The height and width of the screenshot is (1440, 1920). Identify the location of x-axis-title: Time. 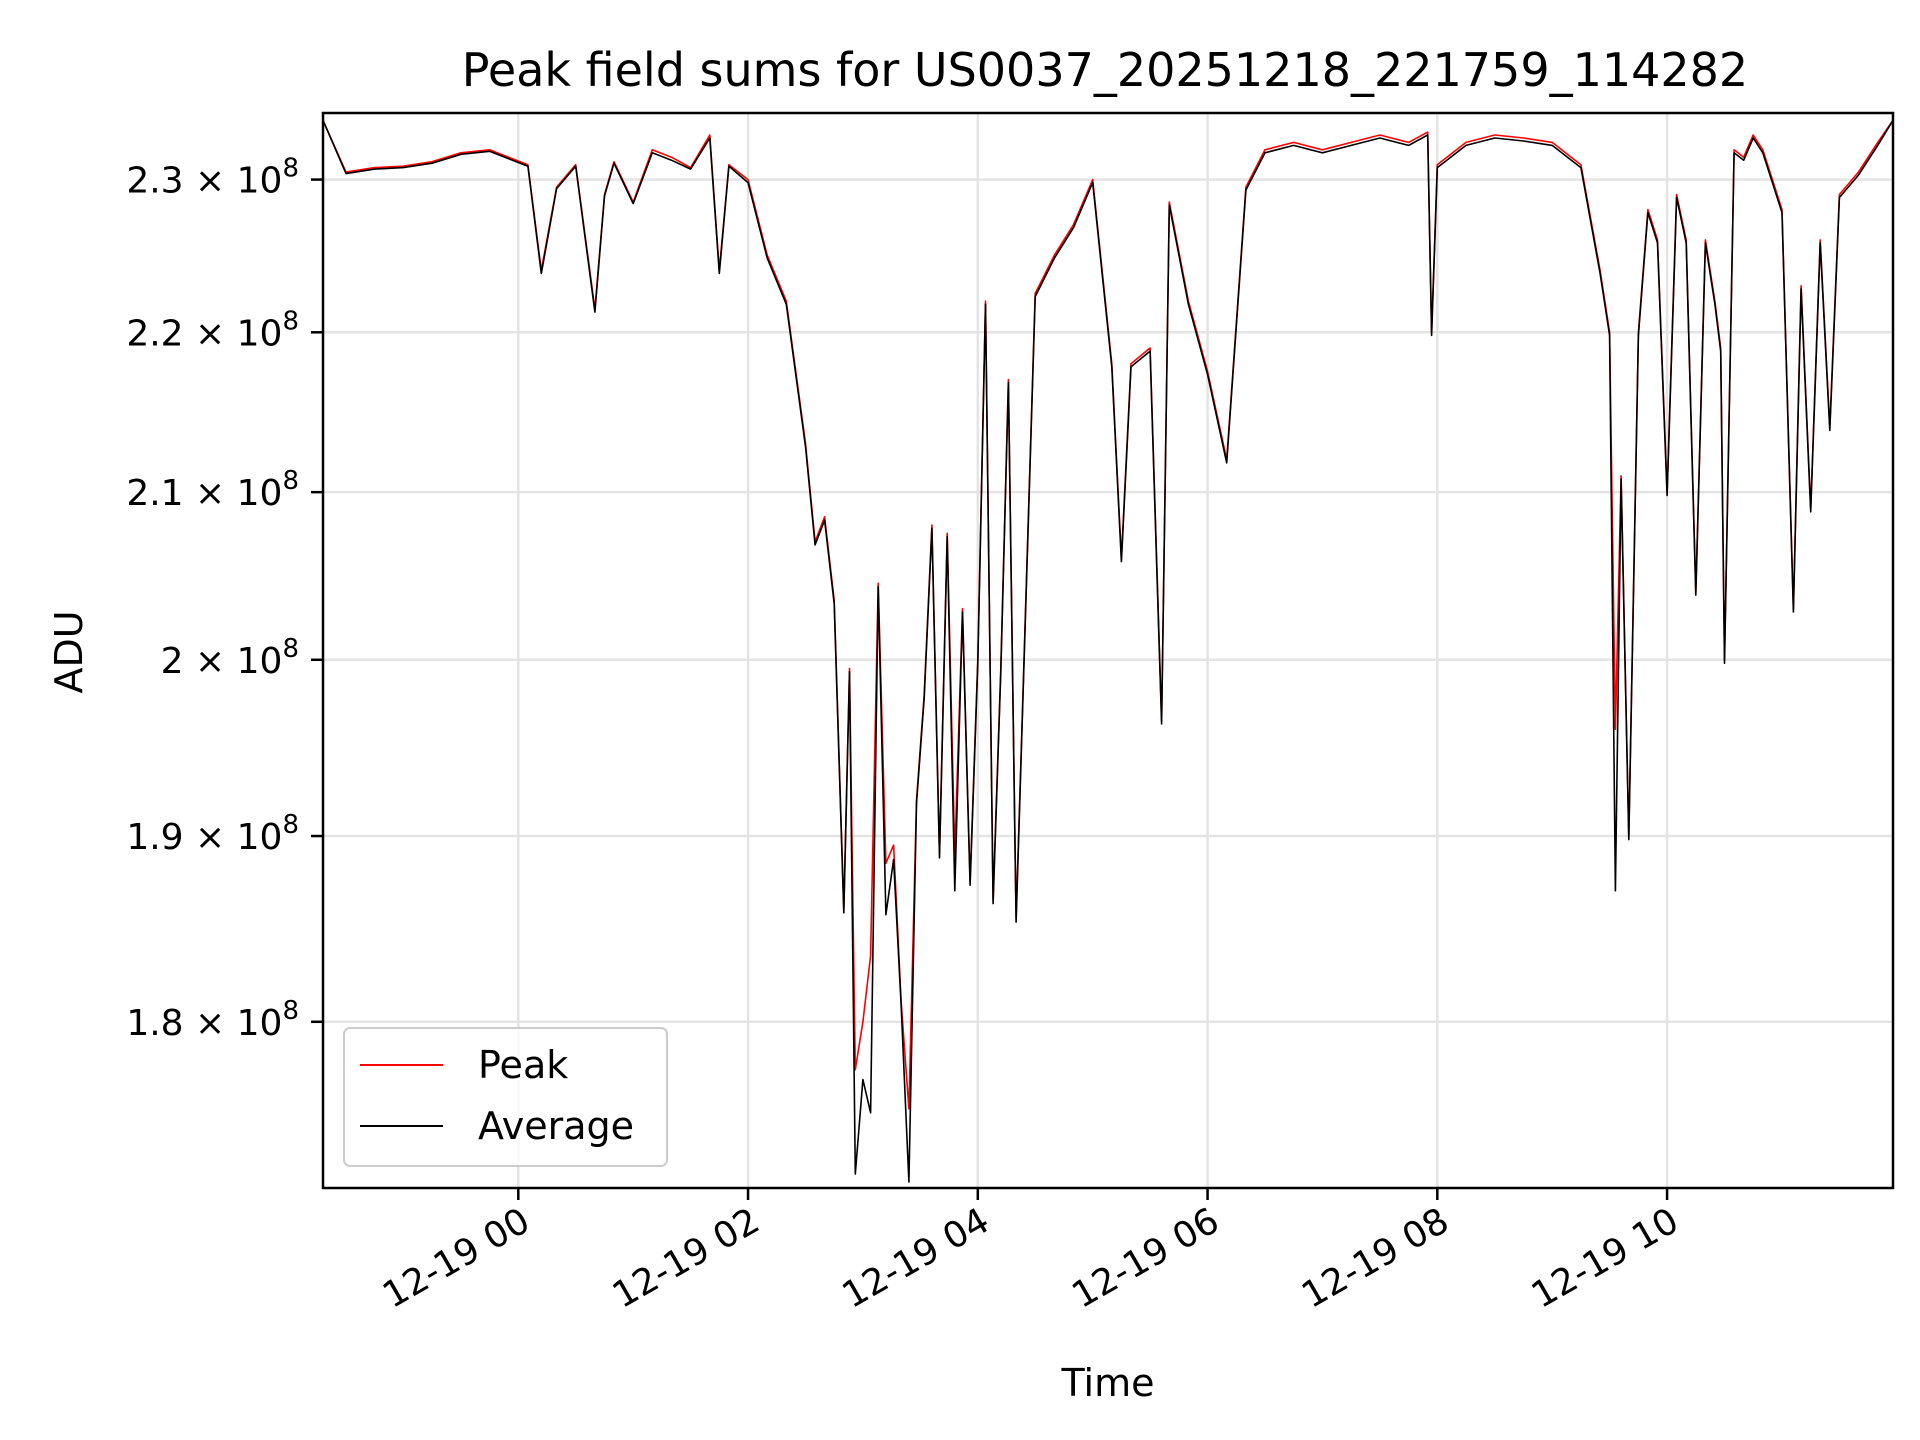
(1108, 1383).